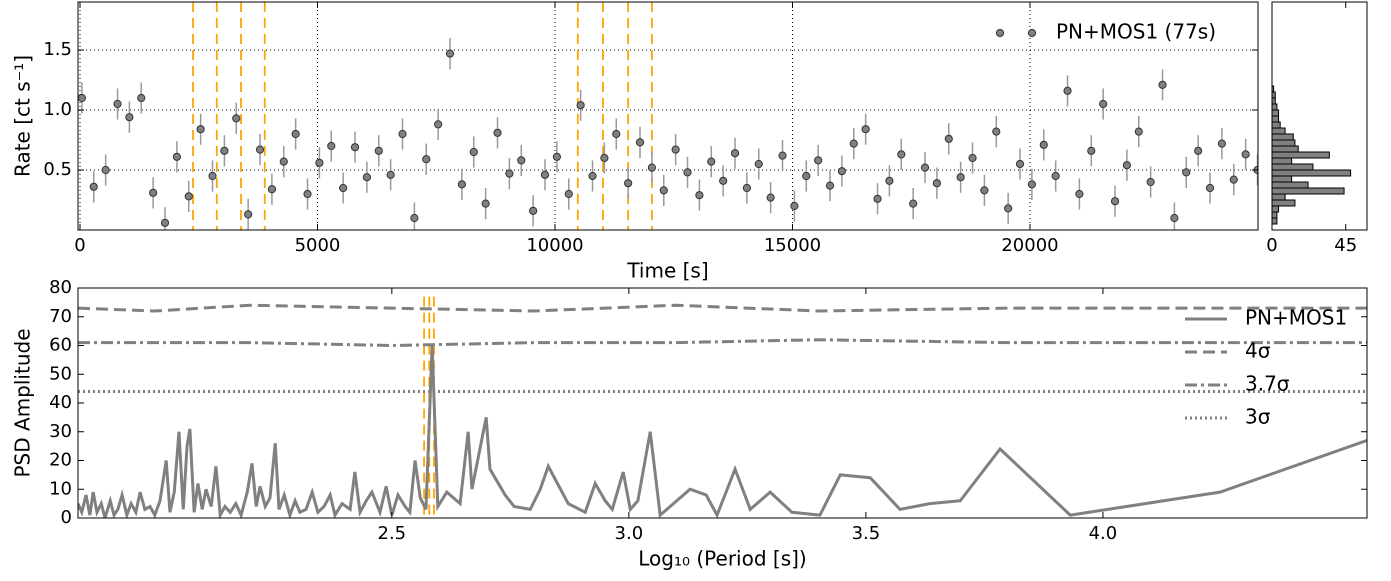 The image size is (1391, 581). I want to click on y-tick-label: 0.5, so click(57, 169).